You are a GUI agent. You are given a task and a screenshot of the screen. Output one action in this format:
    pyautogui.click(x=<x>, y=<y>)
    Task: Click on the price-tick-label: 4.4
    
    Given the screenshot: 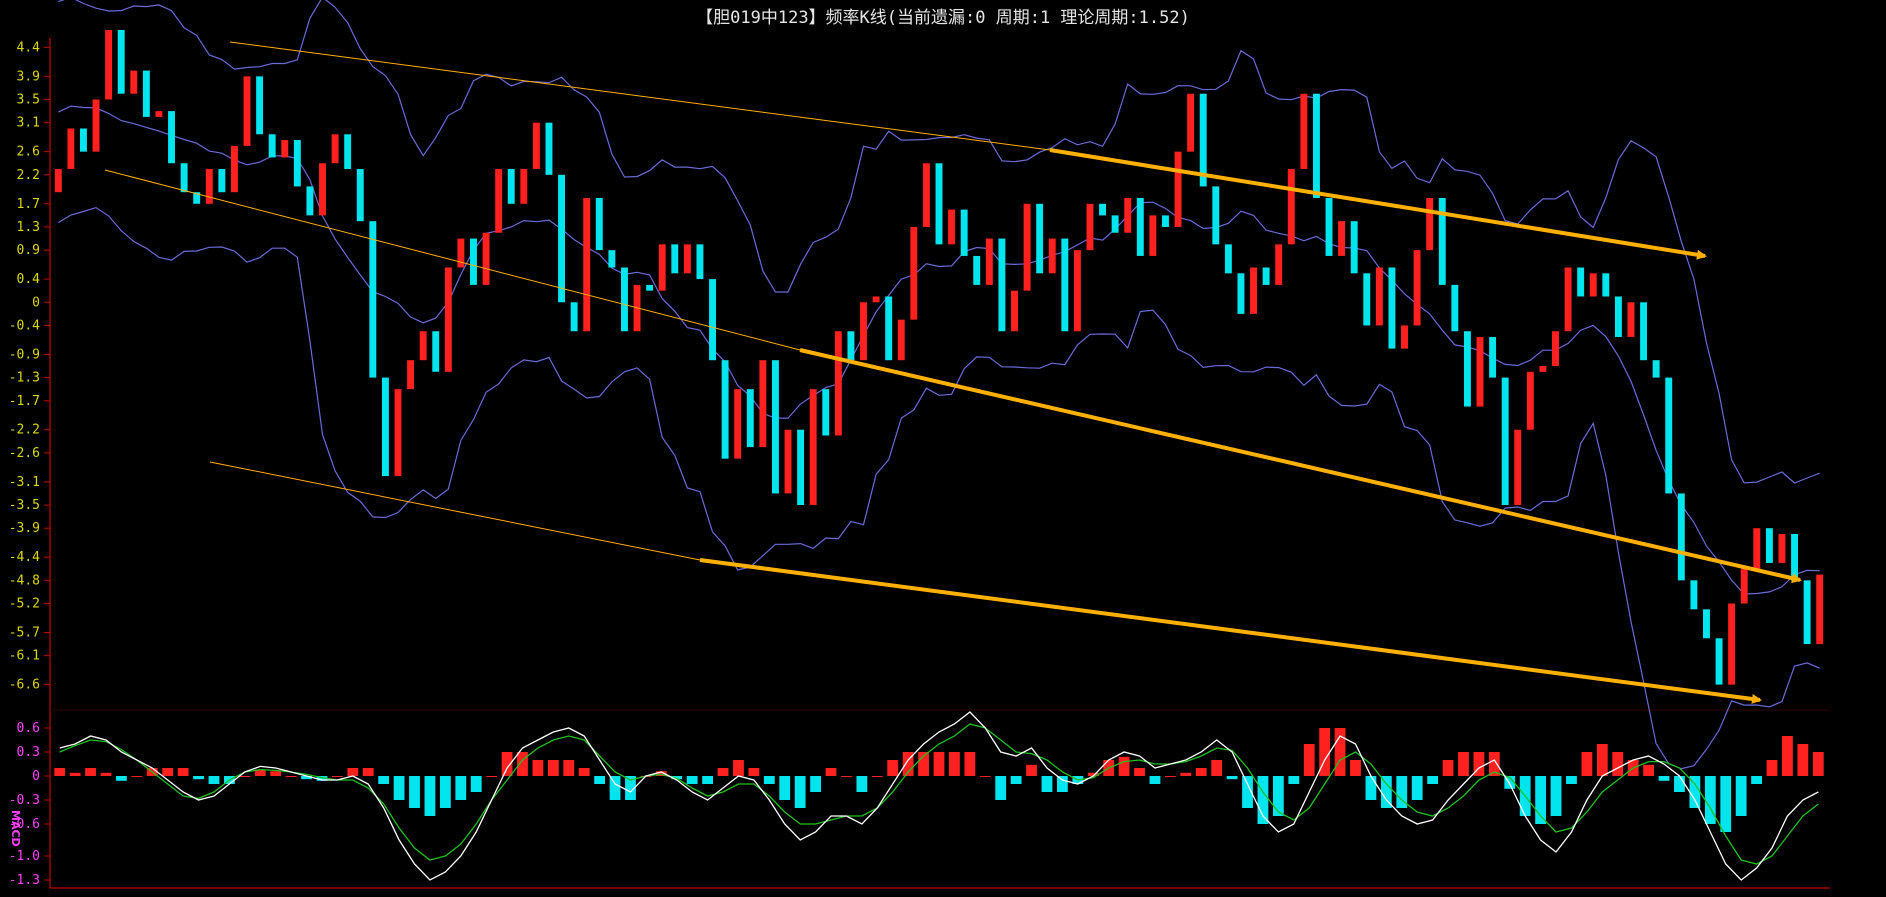 What is the action you would take?
    pyautogui.click(x=29, y=47)
    